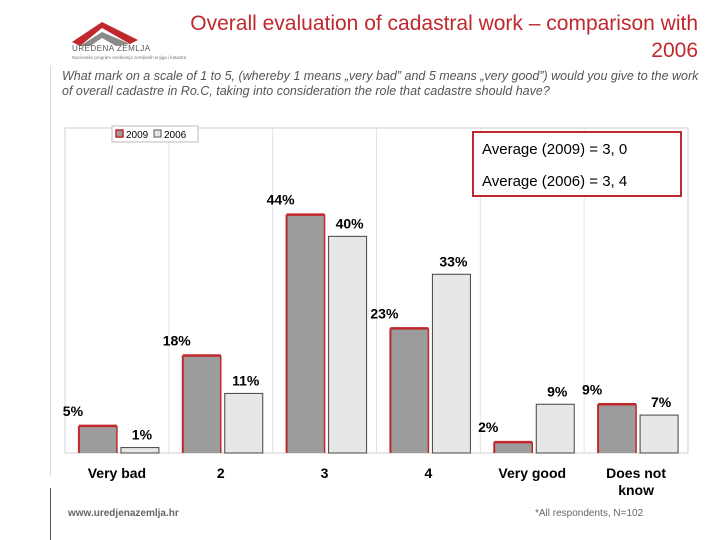 Image resolution: width=720 pixels, height=540 pixels. Describe the element at coordinates (350, 223) in the screenshot. I see `data-label-2006: 40%` at that location.